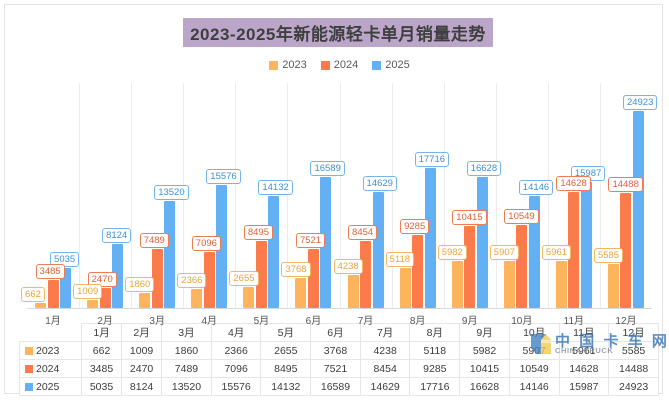 The image size is (669, 400). I want to click on bar-2025-11月, so click(586, 244).